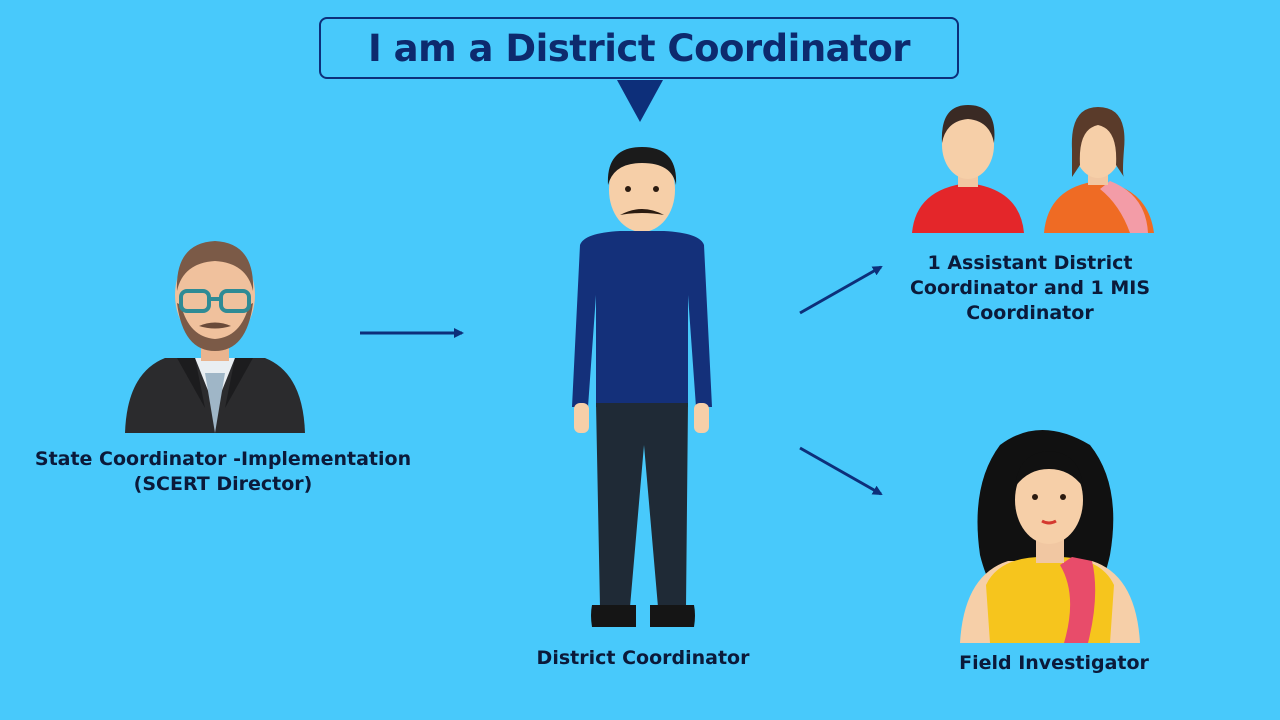 The width and height of the screenshot is (1280, 720). I want to click on field-investigator-avatar, so click(1050, 536).